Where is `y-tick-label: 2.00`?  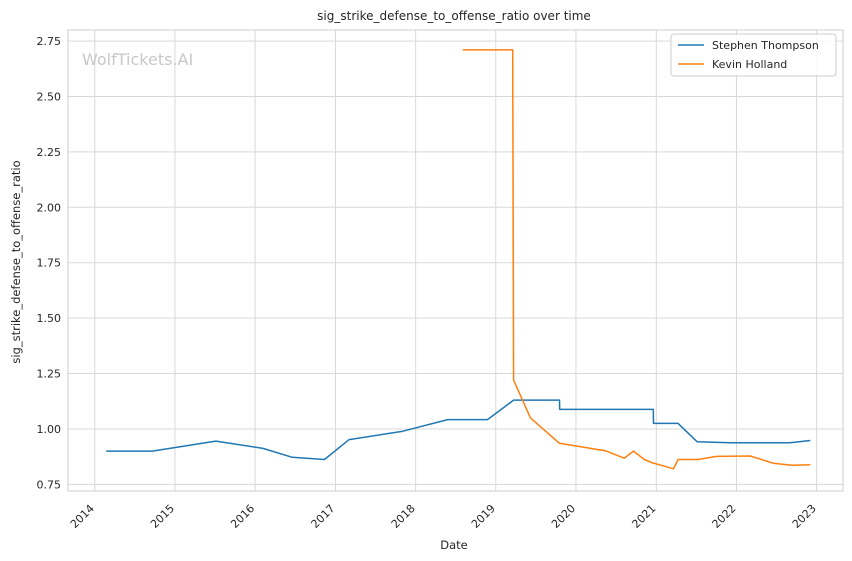 y-tick-label: 2.00 is located at coordinates (49, 207).